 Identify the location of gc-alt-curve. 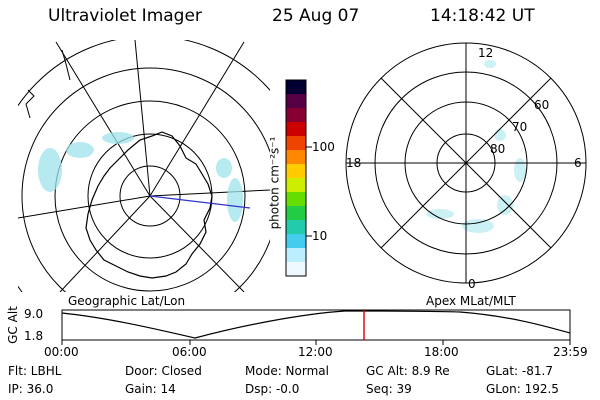
(316, 324).